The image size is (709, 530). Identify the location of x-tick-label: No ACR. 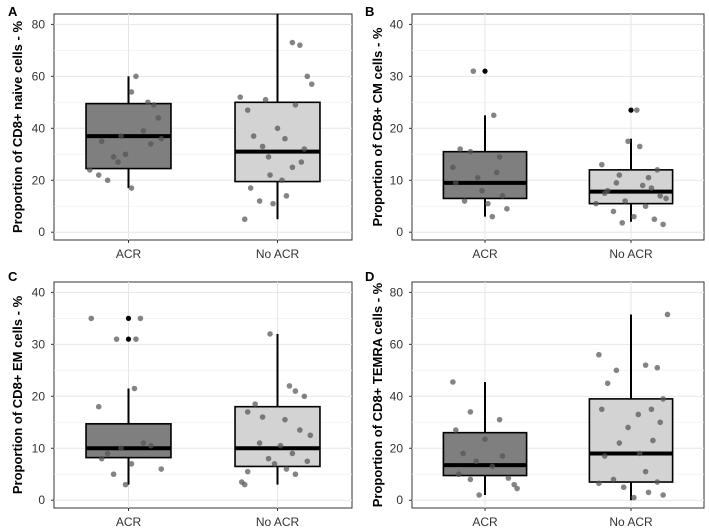
(278, 522).